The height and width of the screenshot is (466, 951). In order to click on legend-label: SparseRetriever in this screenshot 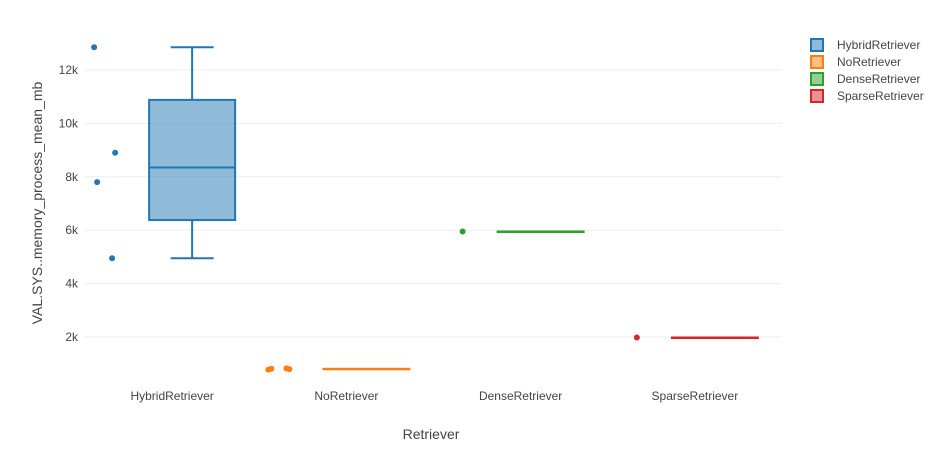, I will do `click(880, 96)`.